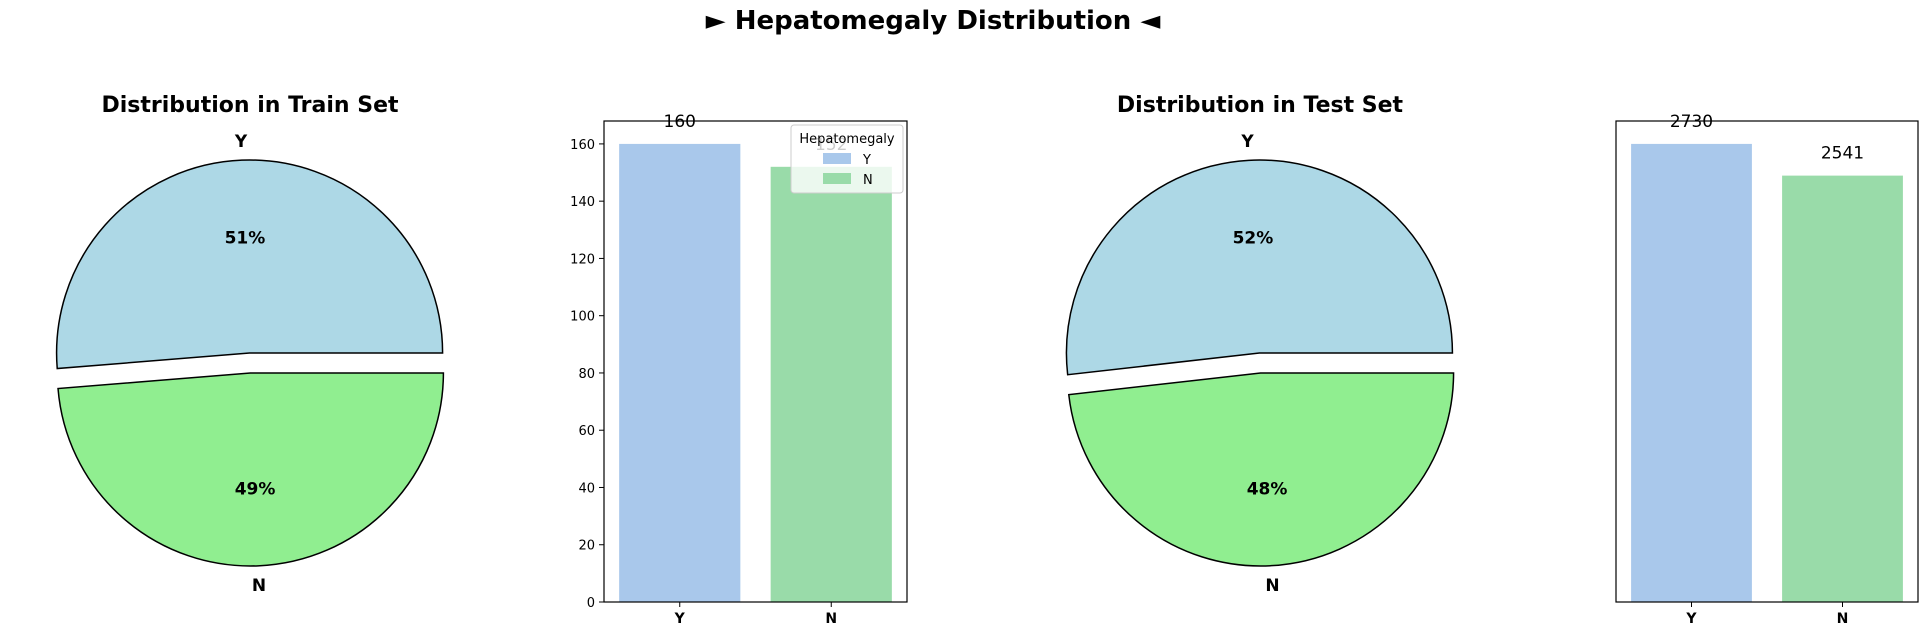 This screenshot has height=635, width=1927. Describe the element at coordinates (591, 603) in the screenshot. I see `y-tick-label: 0` at that location.